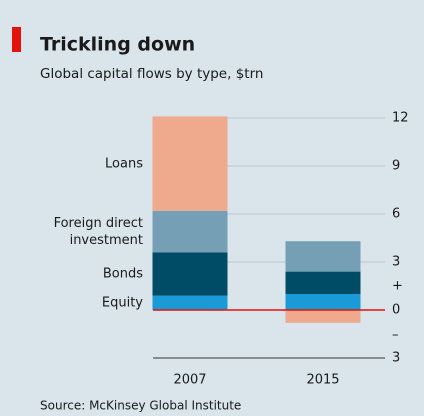 The height and width of the screenshot is (416, 424). Describe the element at coordinates (16, 39) in the screenshot. I see `brand-mark` at that location.